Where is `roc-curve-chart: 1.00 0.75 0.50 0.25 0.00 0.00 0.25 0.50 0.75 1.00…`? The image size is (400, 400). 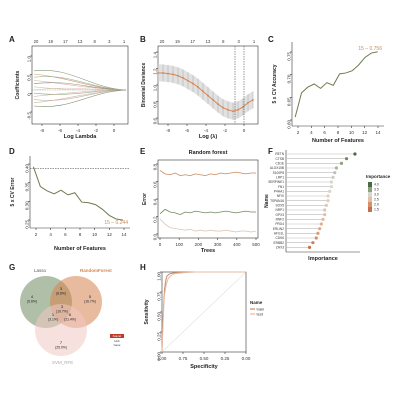
roc-curve-chart: 1.00 0.75 0.50 0.25 0.00 0.00 0.25 0.50 0.75 1.00… is located at coordinates (204, 320).